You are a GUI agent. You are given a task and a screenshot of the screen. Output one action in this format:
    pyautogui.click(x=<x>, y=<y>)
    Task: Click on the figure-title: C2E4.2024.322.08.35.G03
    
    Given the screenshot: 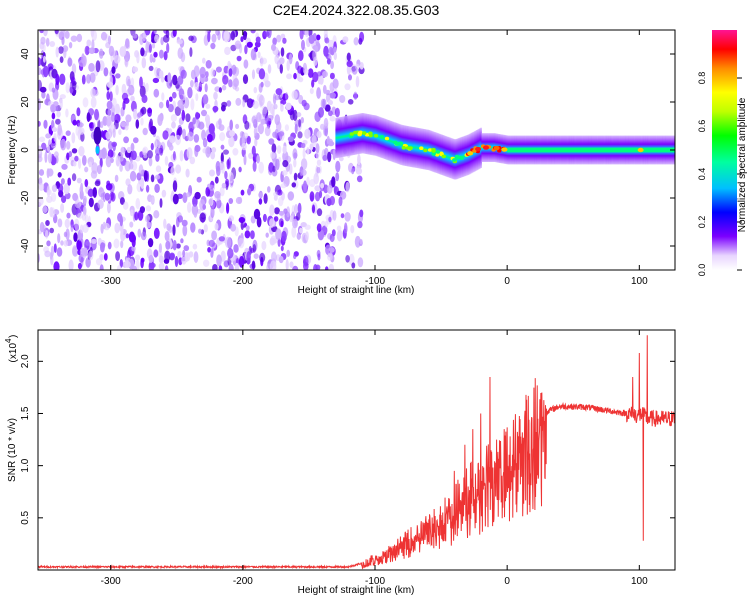 What is the action you would take?
    pyautogui.click(x=356, y=10)
    